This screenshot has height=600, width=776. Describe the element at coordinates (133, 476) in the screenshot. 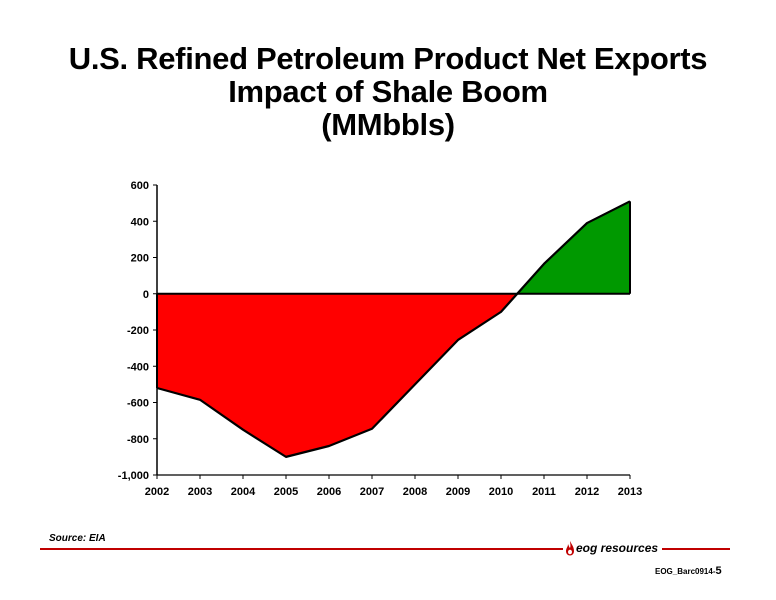

I see `y-tick-label: -1,000` at that location.